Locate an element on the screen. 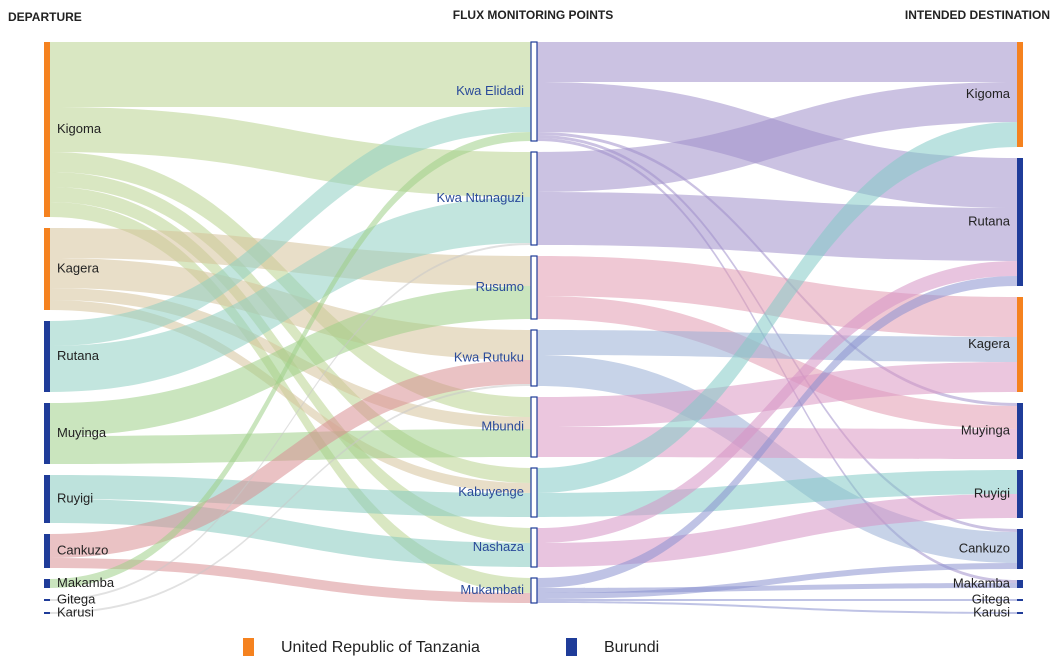  column-title: INTENDED DESTINATION is located at coordinates (977, 15).